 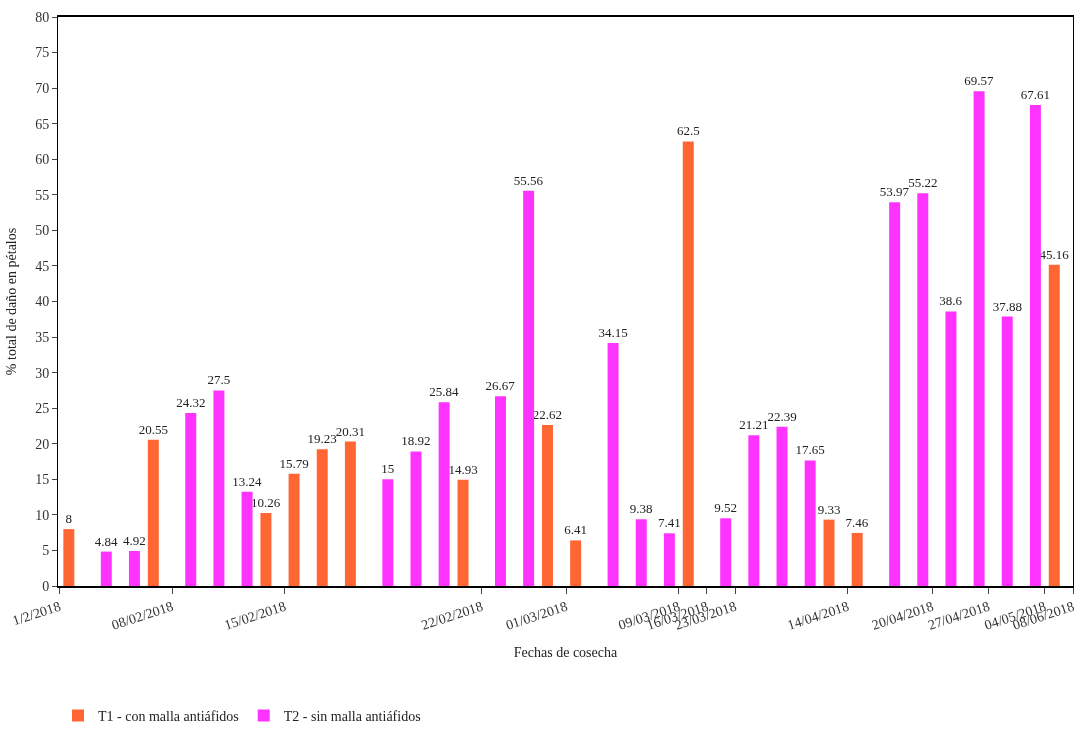 I want to click on x-tick-label: 1/2/2018, so click(x=36, y=613).